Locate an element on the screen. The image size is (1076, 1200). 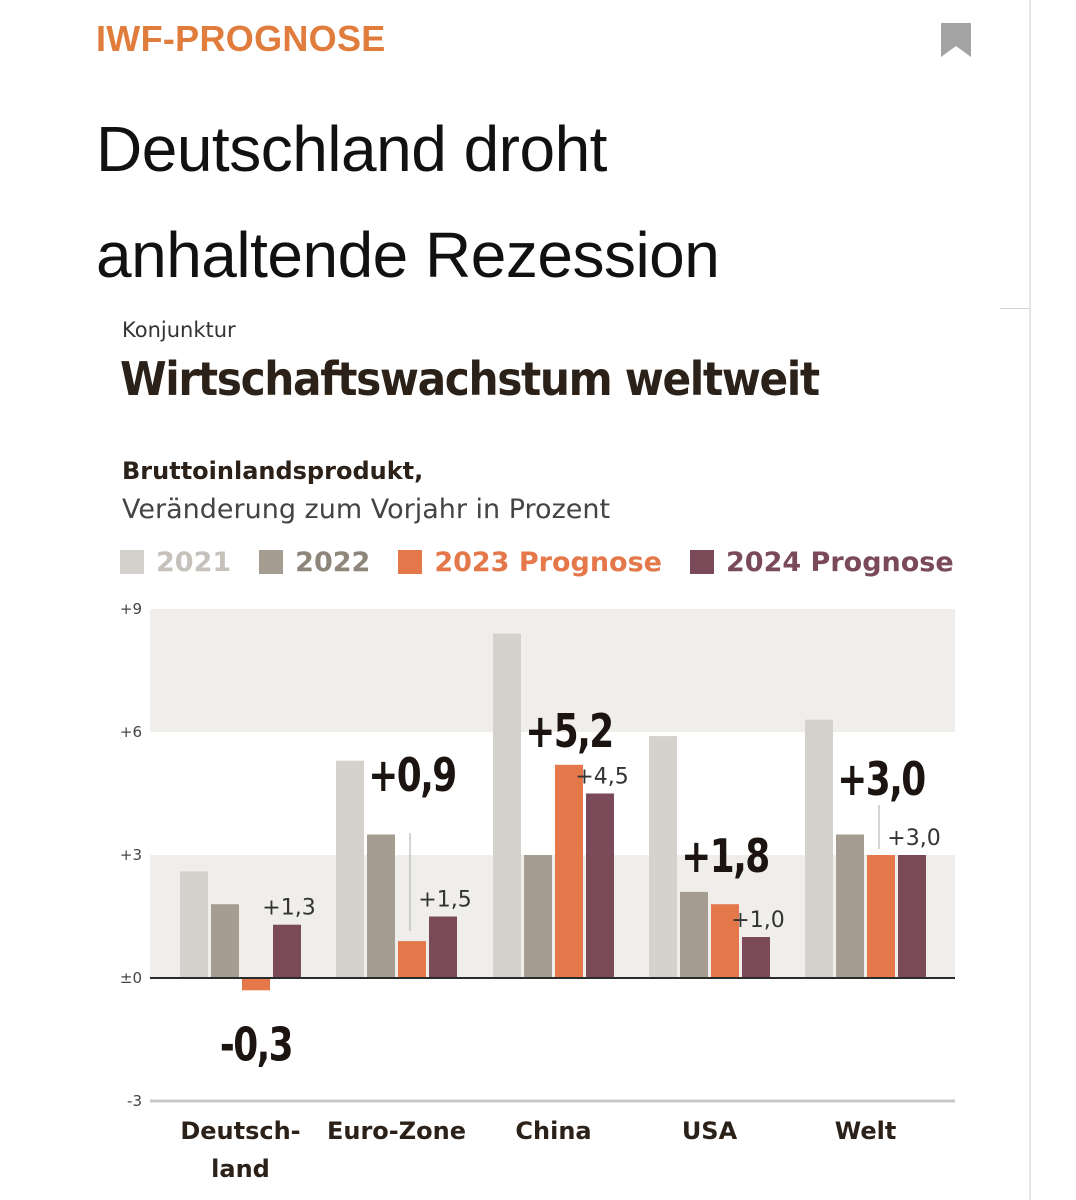
grid-band is located at coordinates (552, 670).